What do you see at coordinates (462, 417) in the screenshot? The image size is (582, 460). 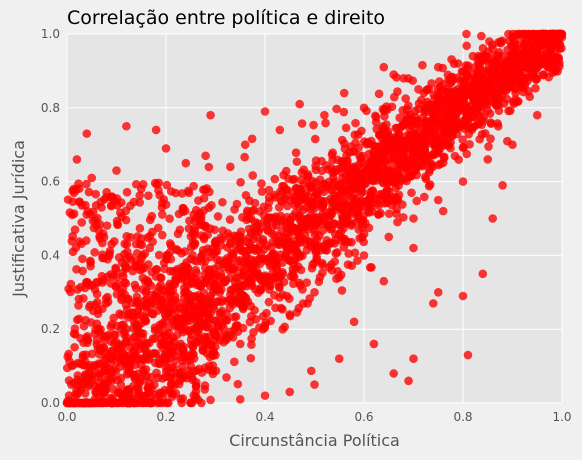 I see `x-tick-label: 0.8` at bounding box center [462, 417].